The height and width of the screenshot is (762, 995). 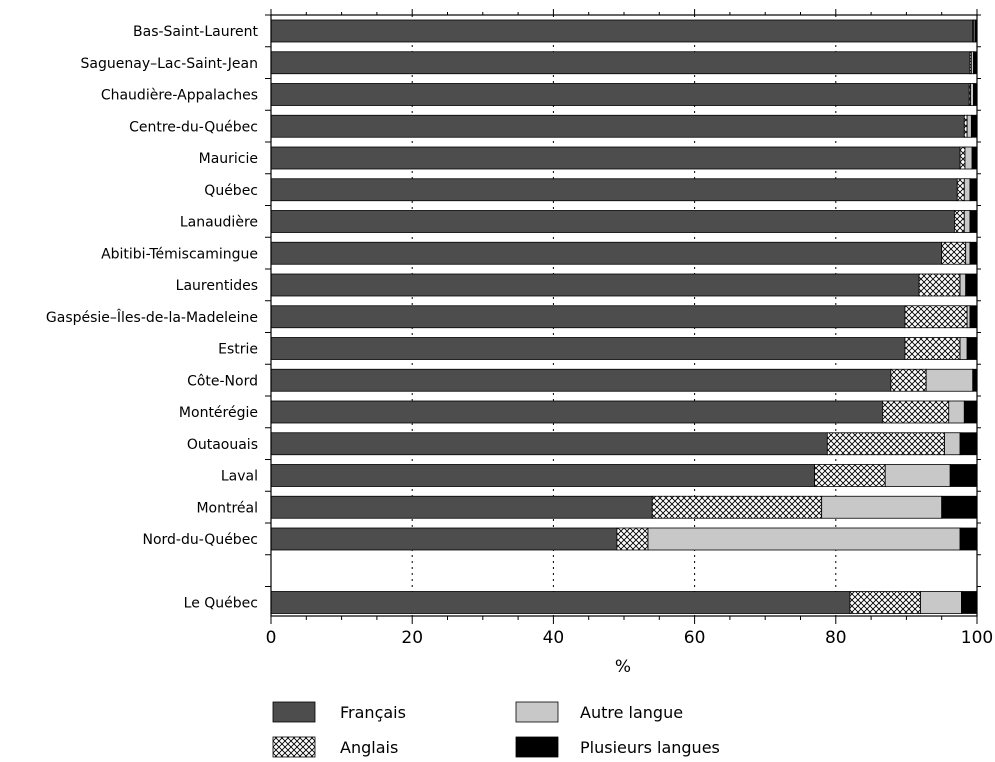 I want to click on category-label: Bas-Saint-Laurent, so click(x=195, y=32).